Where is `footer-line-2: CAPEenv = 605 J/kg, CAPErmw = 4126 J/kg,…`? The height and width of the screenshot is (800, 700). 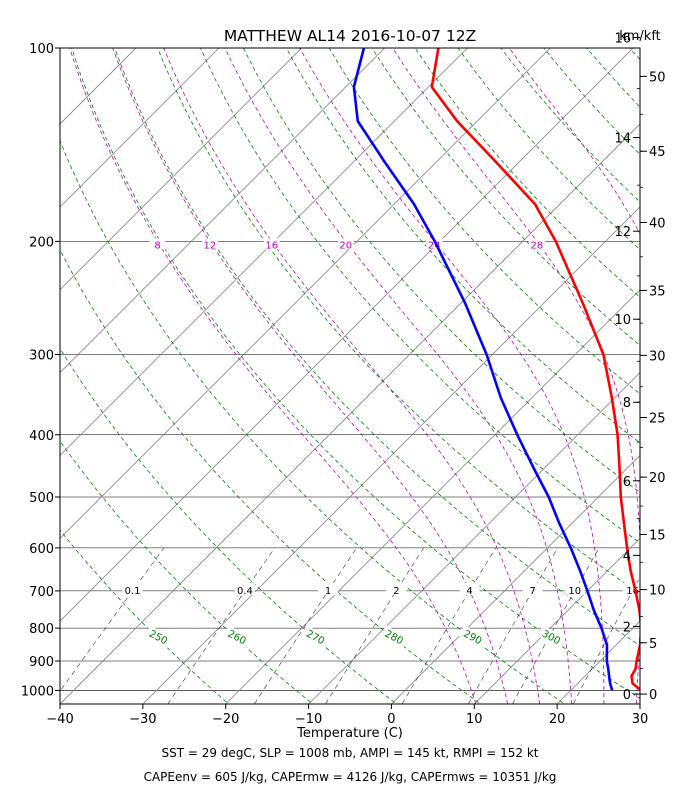
footer-line-2: CAPEenv = 605 J/kg, CAPErmw = 4126 J/kg,… is located at coordinates (350, 777).